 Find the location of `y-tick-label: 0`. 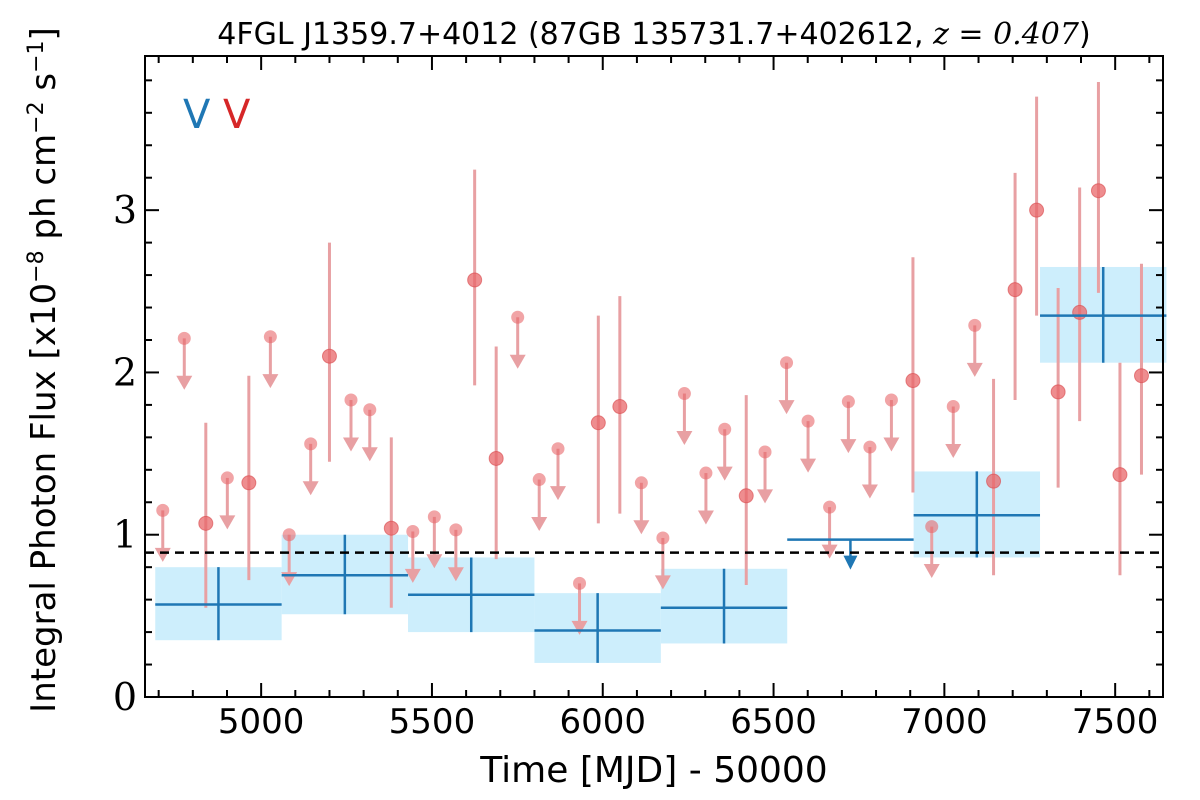

y-tick-label: 0 is located at coordinates (125, 697).